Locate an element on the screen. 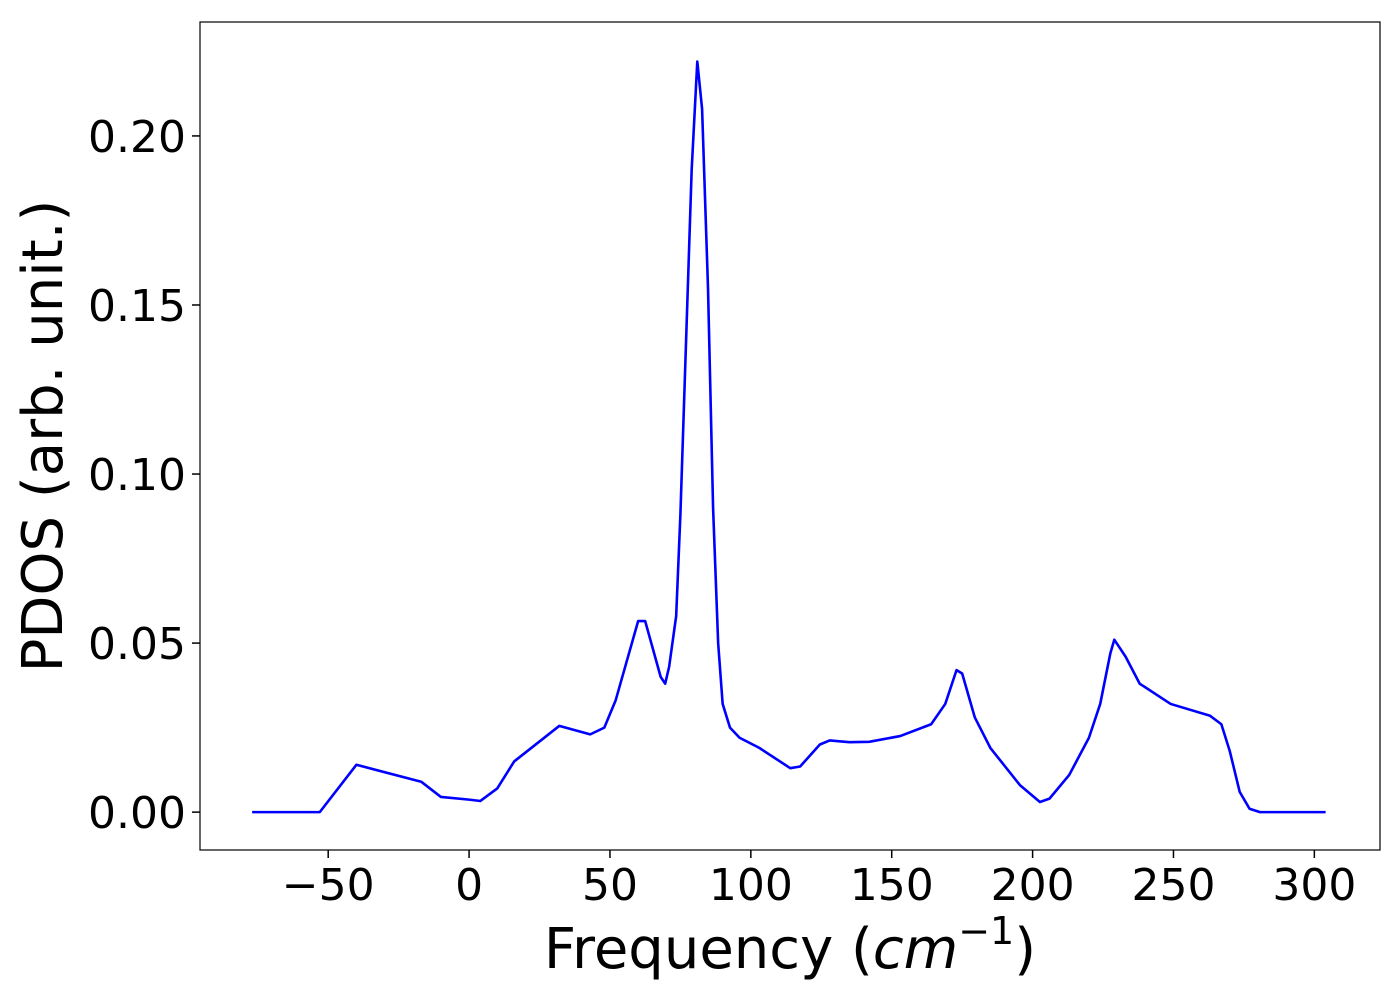 The height and width of the screenshot is (1000, 1400). x-tick-label: 100 is located at coordinates (751, 885).